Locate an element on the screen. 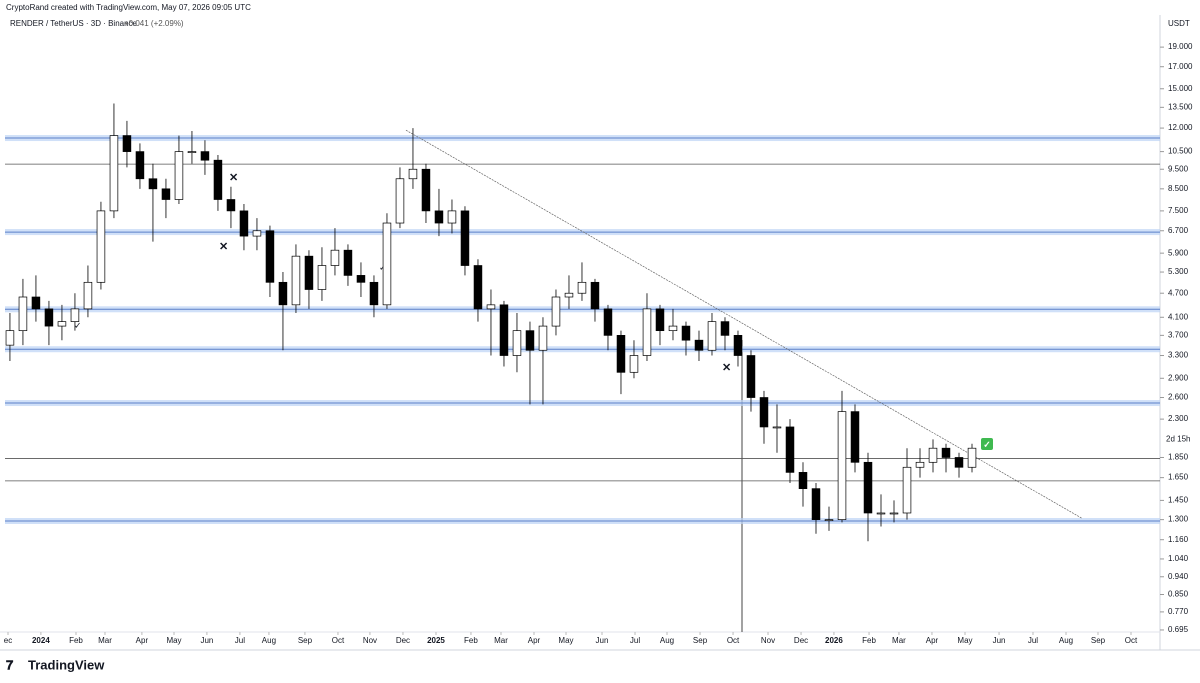  y-tick-label: 10.500 is located at coordinates (1180, 151).